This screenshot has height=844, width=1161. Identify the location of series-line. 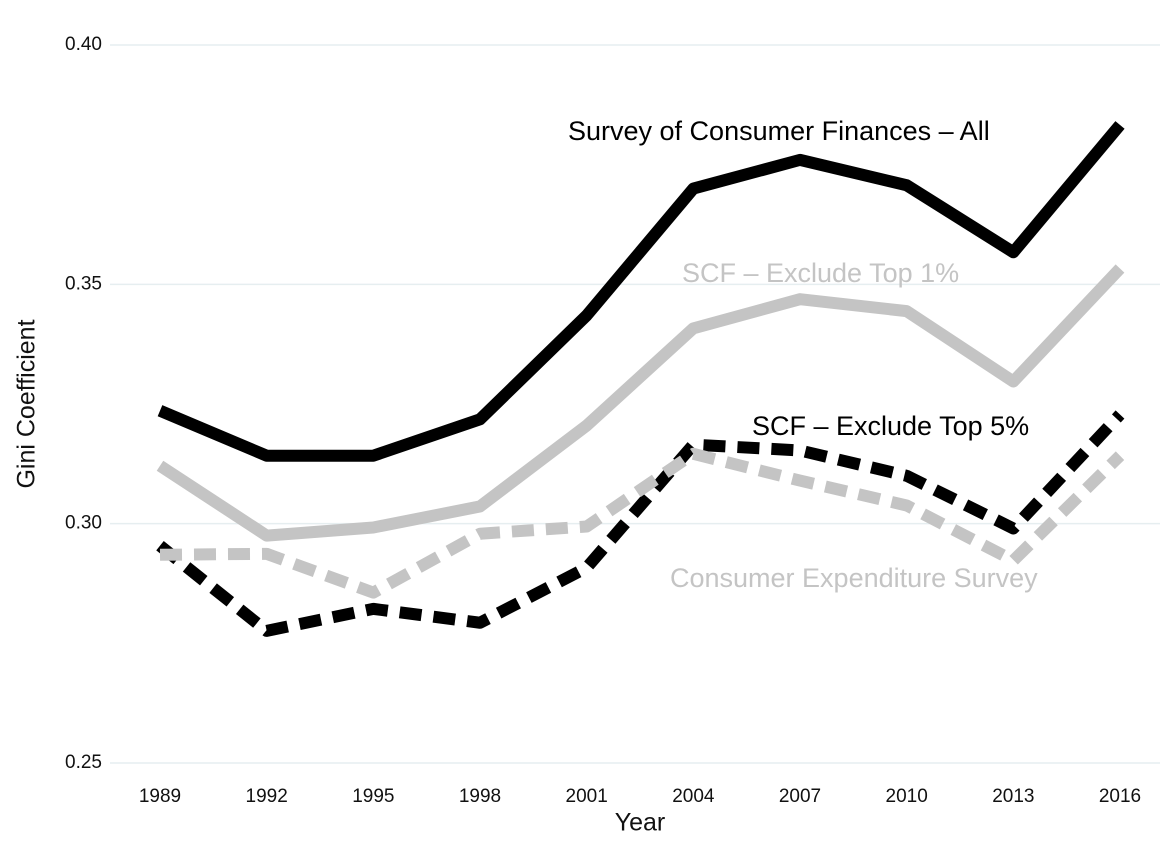
(642, 523).